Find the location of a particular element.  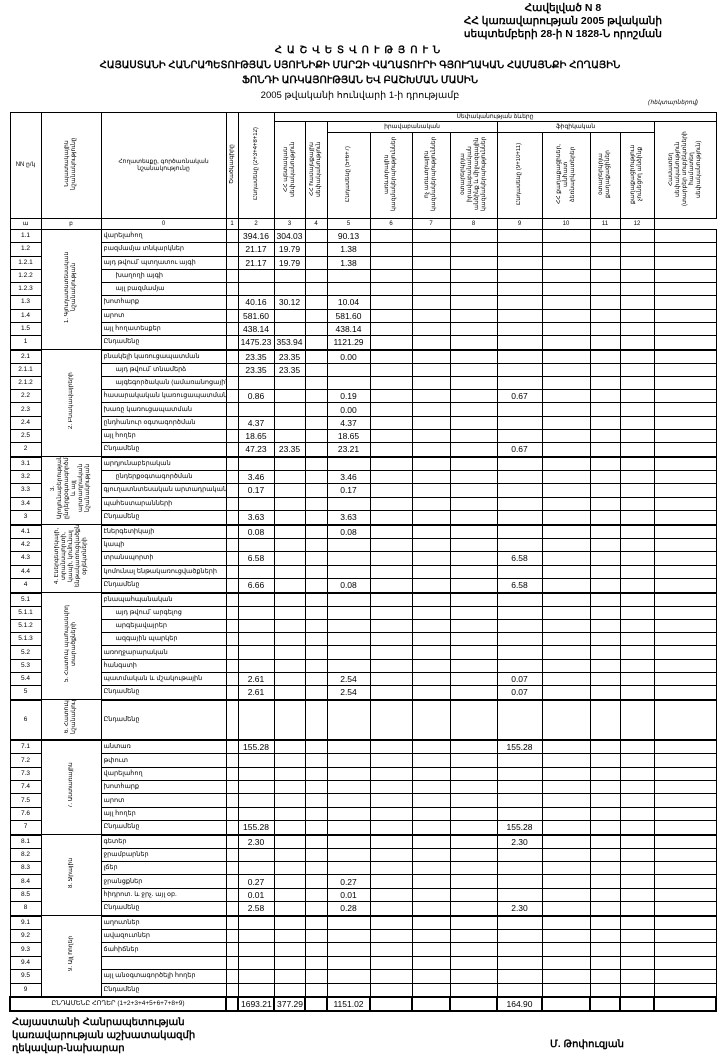

annex-line: սեպտեմբերի 28-ի N 1828-Ն որոշման is located at coordinates (562, 34).